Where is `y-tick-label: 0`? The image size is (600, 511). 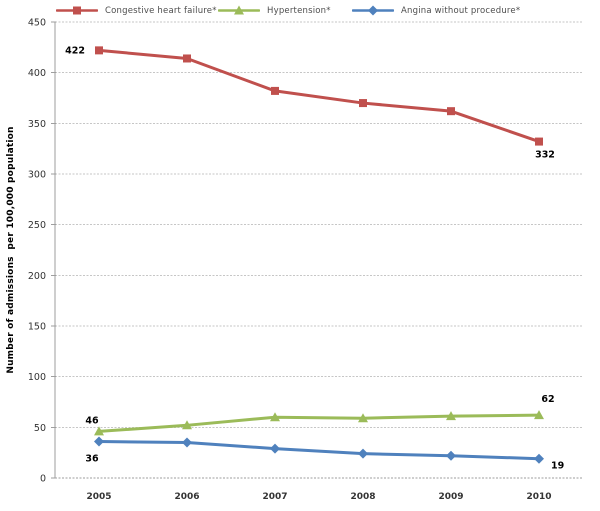
y-tick-label: 0 is located at coordinates (43, 479).